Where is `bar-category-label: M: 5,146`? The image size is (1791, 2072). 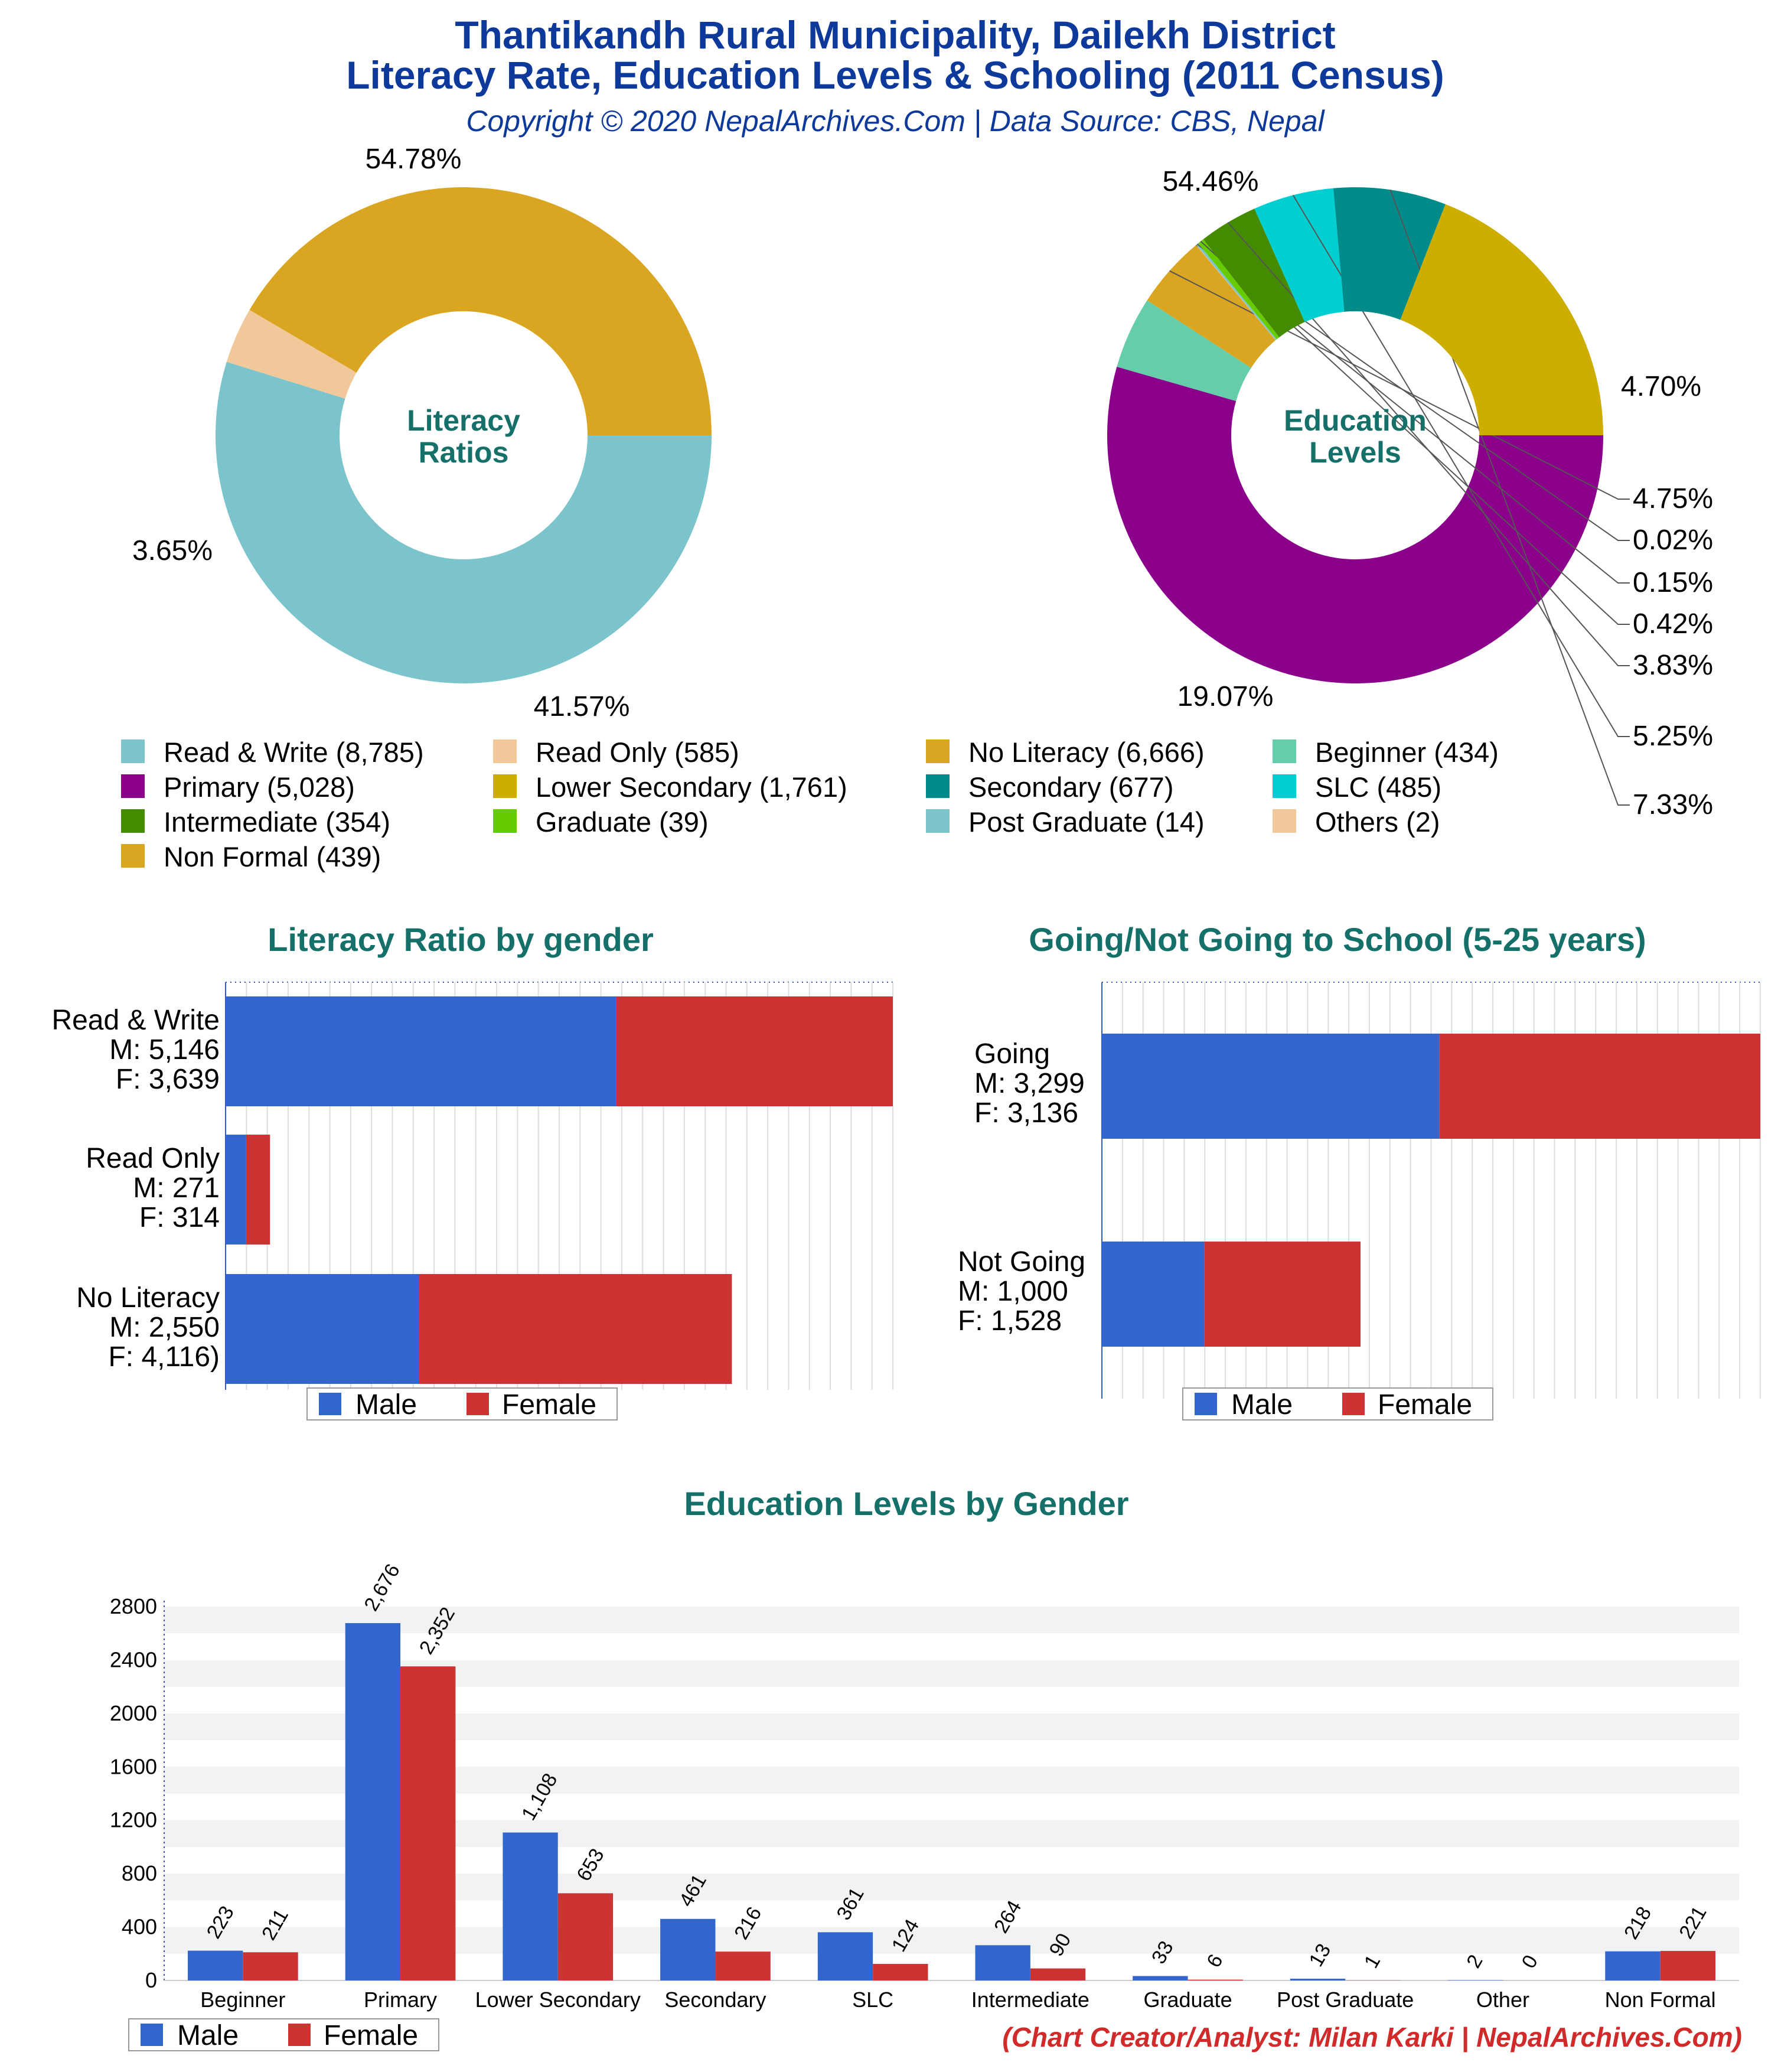
bar-category-label: M: 5,146 is located at coordinates (164, 1050).